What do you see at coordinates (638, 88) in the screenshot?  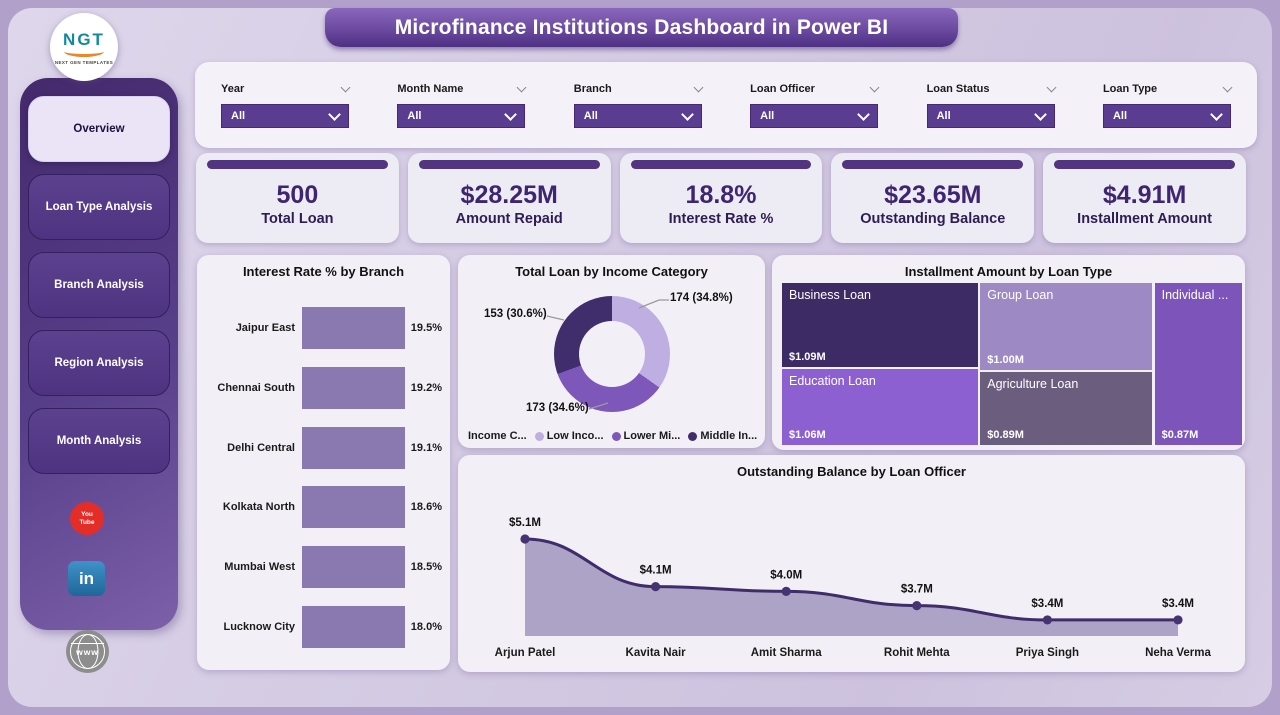 I see `filter-header-branch: Branch` at bounding box center [638, 88].